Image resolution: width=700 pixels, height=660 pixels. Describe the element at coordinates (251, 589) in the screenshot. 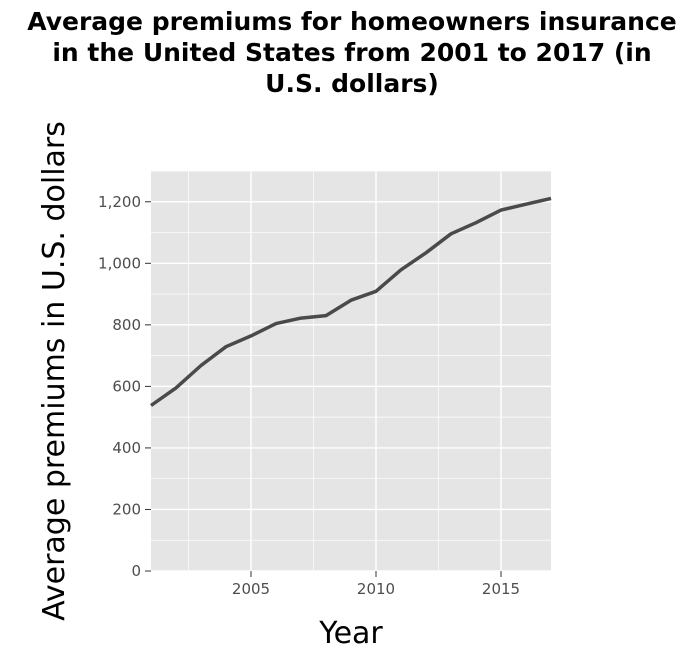

I see `x-tick-label: 2005` at that location.